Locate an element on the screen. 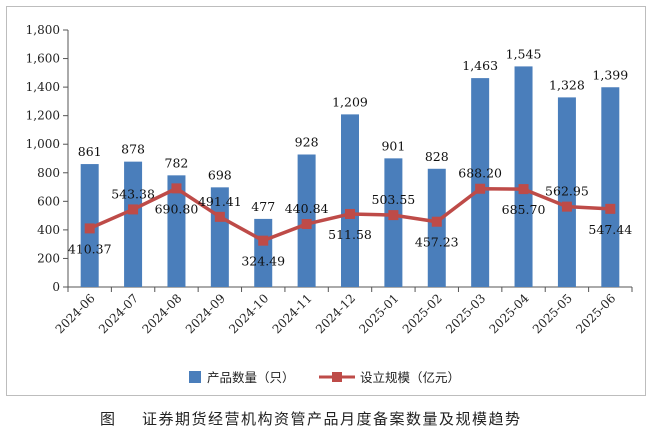  legend: 产品数量（只） 设立规模（亿元） is located at coordinates (324, 377).